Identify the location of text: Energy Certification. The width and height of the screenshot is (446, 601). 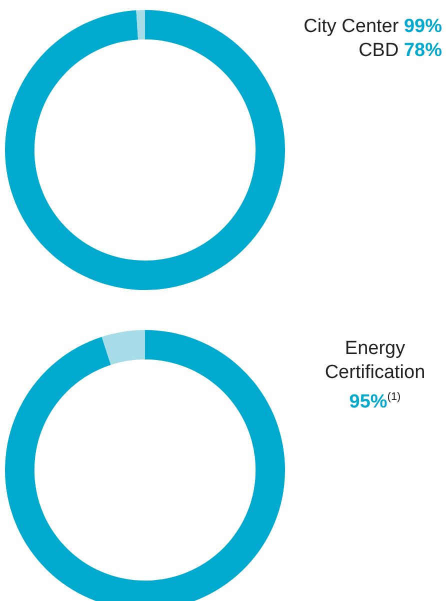
(375, 361).